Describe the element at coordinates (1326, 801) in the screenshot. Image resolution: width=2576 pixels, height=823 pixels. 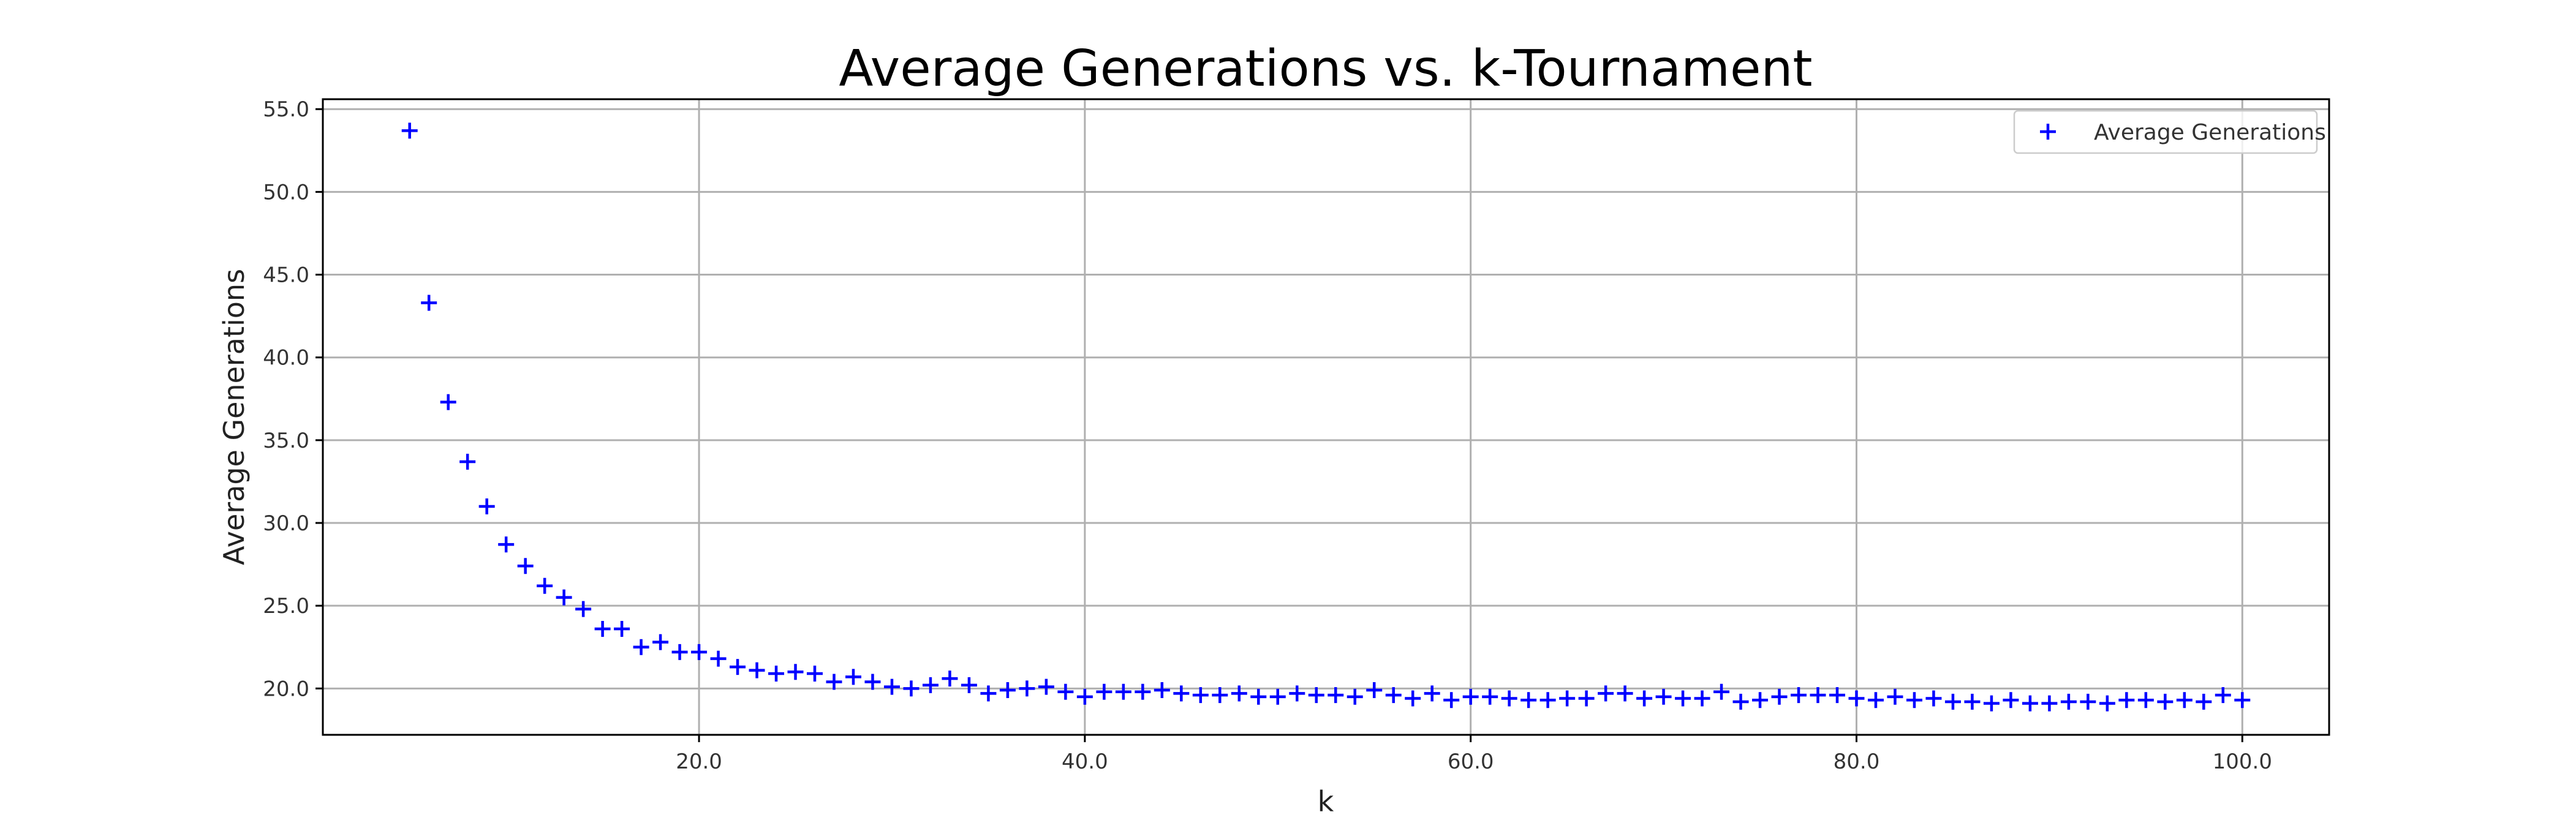
I see `x-axis-label: k` at that location.